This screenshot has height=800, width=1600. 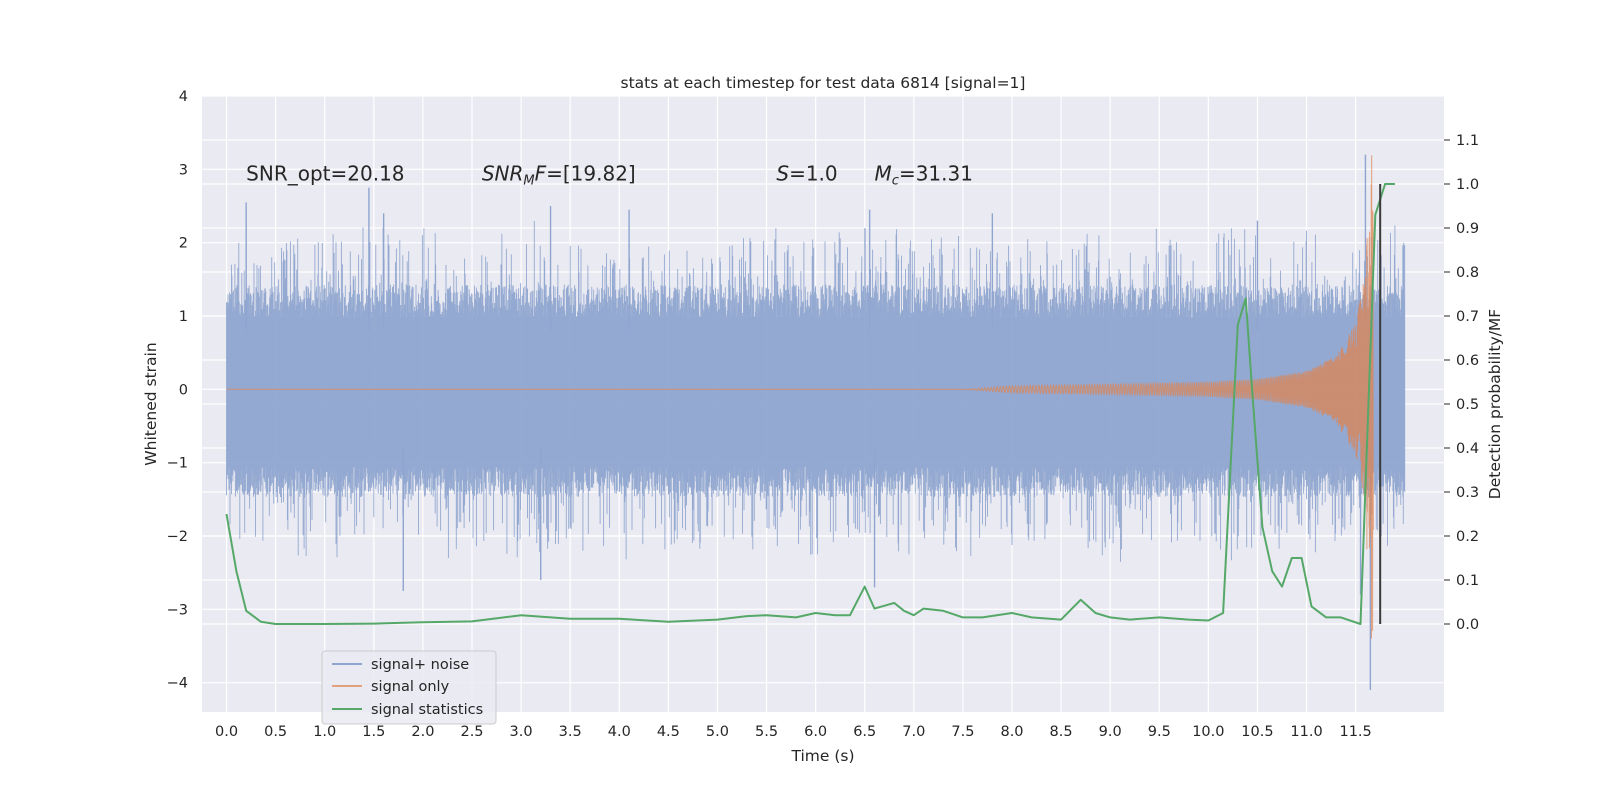 I want to click on x-tick-label: 10.5, so click(x=1257, y=732).